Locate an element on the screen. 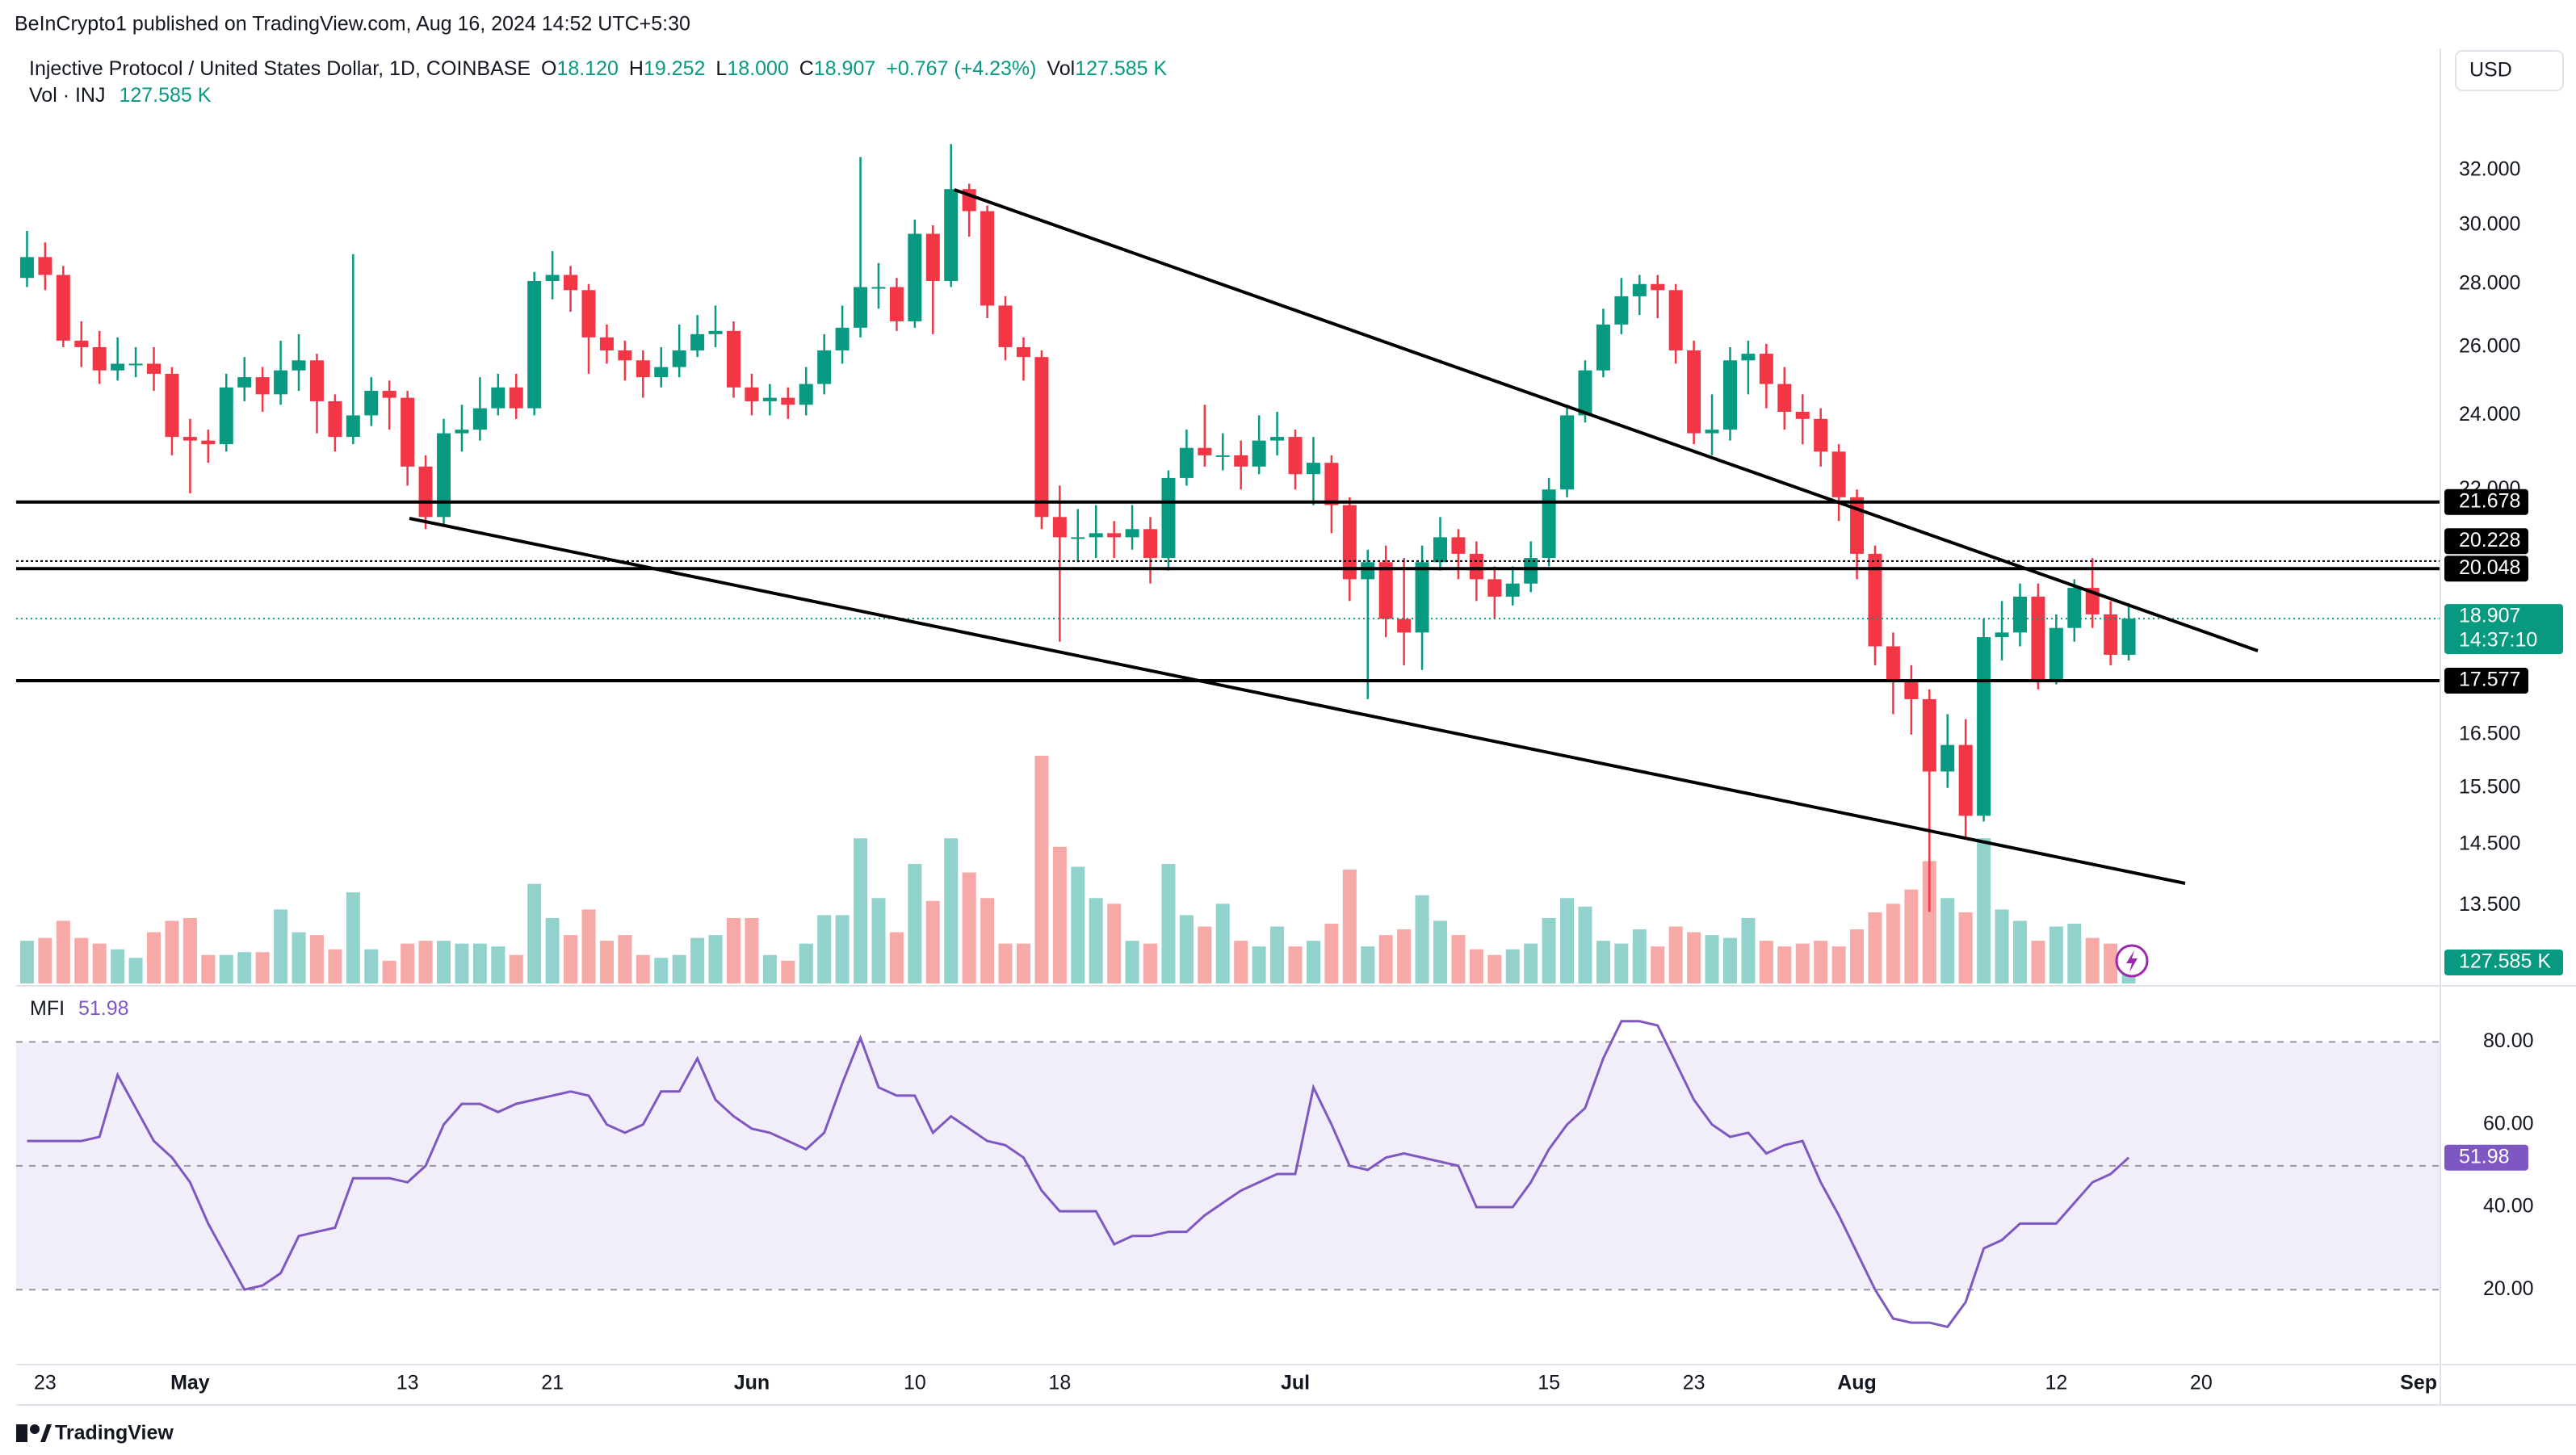 The width and height of the screenshot is (2576, 1455). close-value: 18.907 is located at coordinates (844, 68).